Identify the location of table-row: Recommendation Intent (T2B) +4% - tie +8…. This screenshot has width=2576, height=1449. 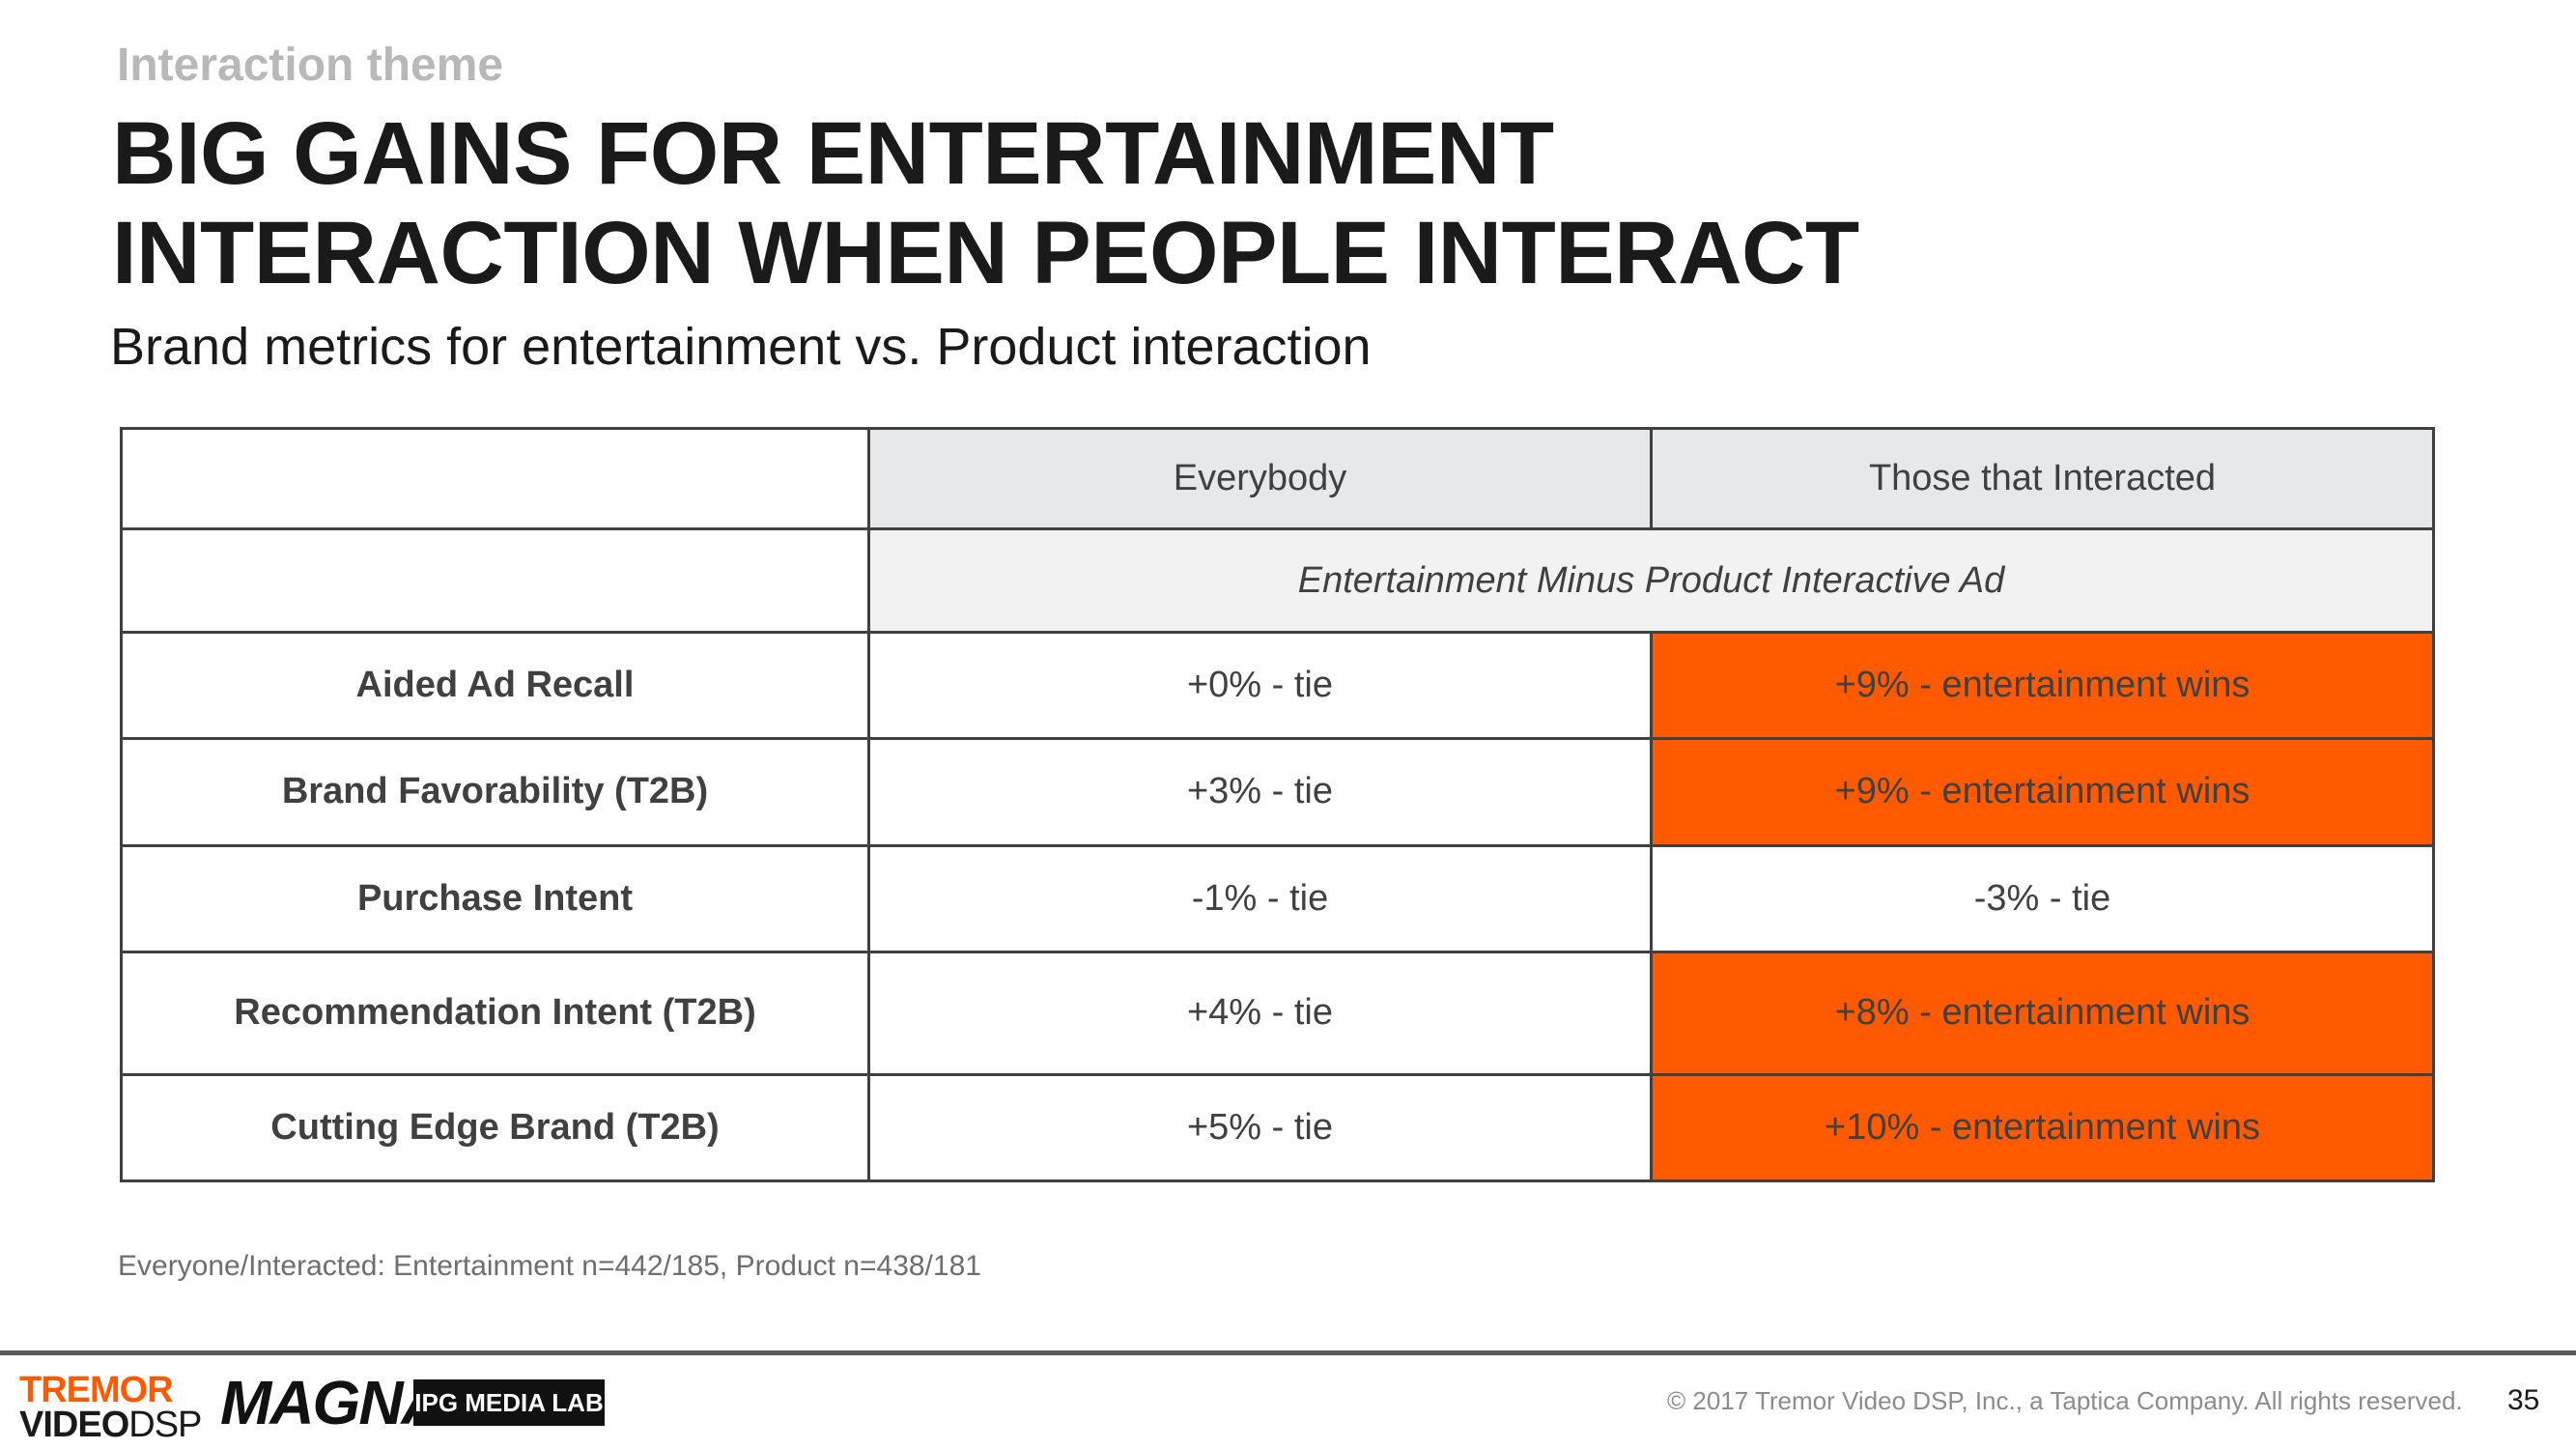
(1277, 1013).